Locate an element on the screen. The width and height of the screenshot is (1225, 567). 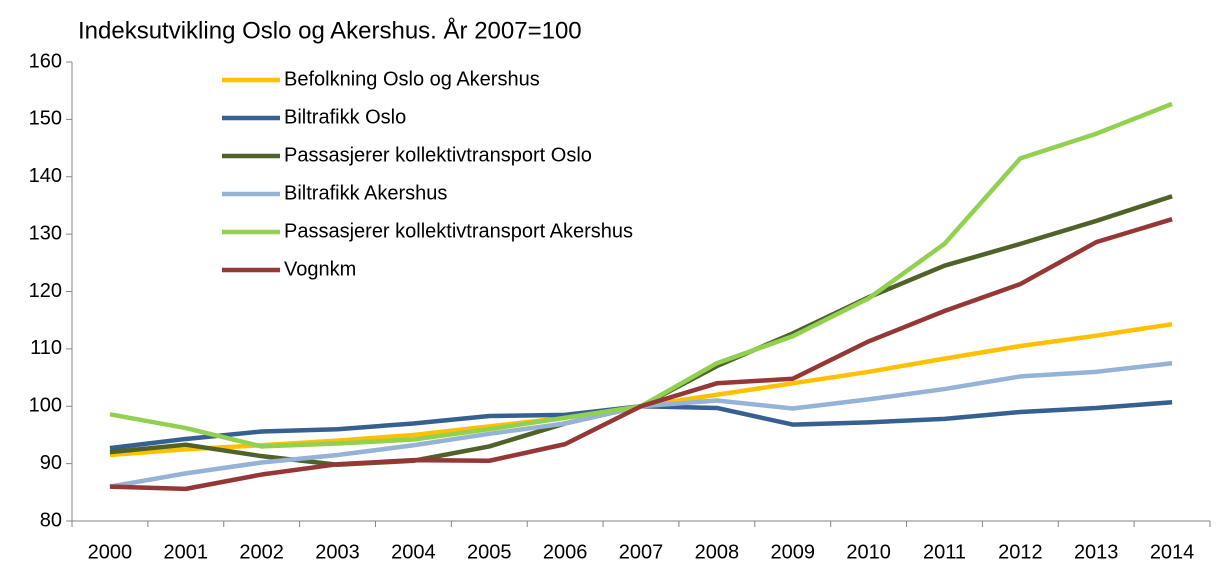
y-tick-label: 90 is located at coordinates (51, 463).